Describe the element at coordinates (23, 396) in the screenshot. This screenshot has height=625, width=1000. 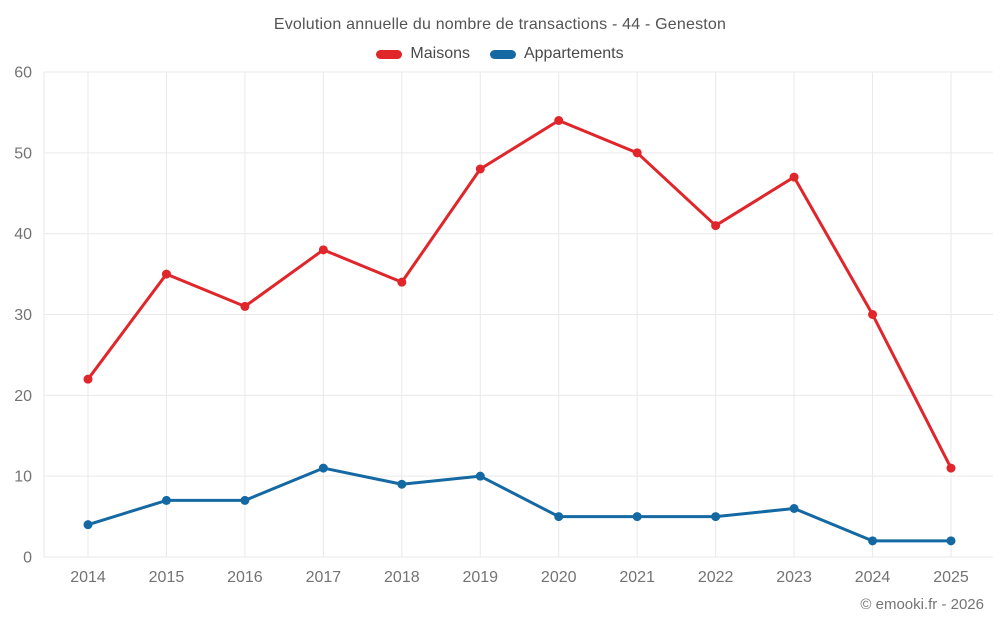
I see `y-tick-label: 20` at that location.